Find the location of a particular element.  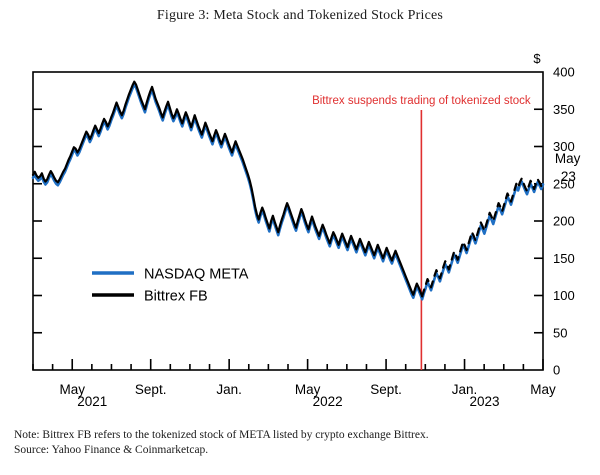

y-axis-tick-label: 300 is located at coordinates (564, 146).